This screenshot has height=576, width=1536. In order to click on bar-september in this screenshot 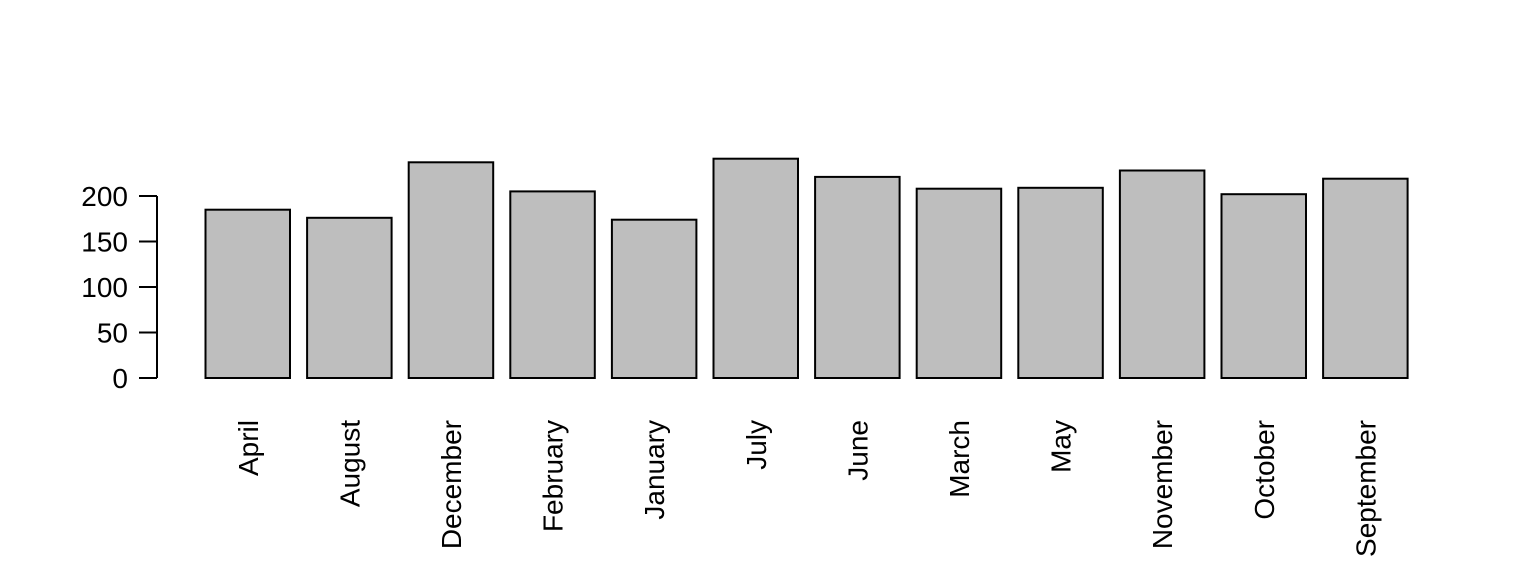, I will do `click(1365, 278)`.